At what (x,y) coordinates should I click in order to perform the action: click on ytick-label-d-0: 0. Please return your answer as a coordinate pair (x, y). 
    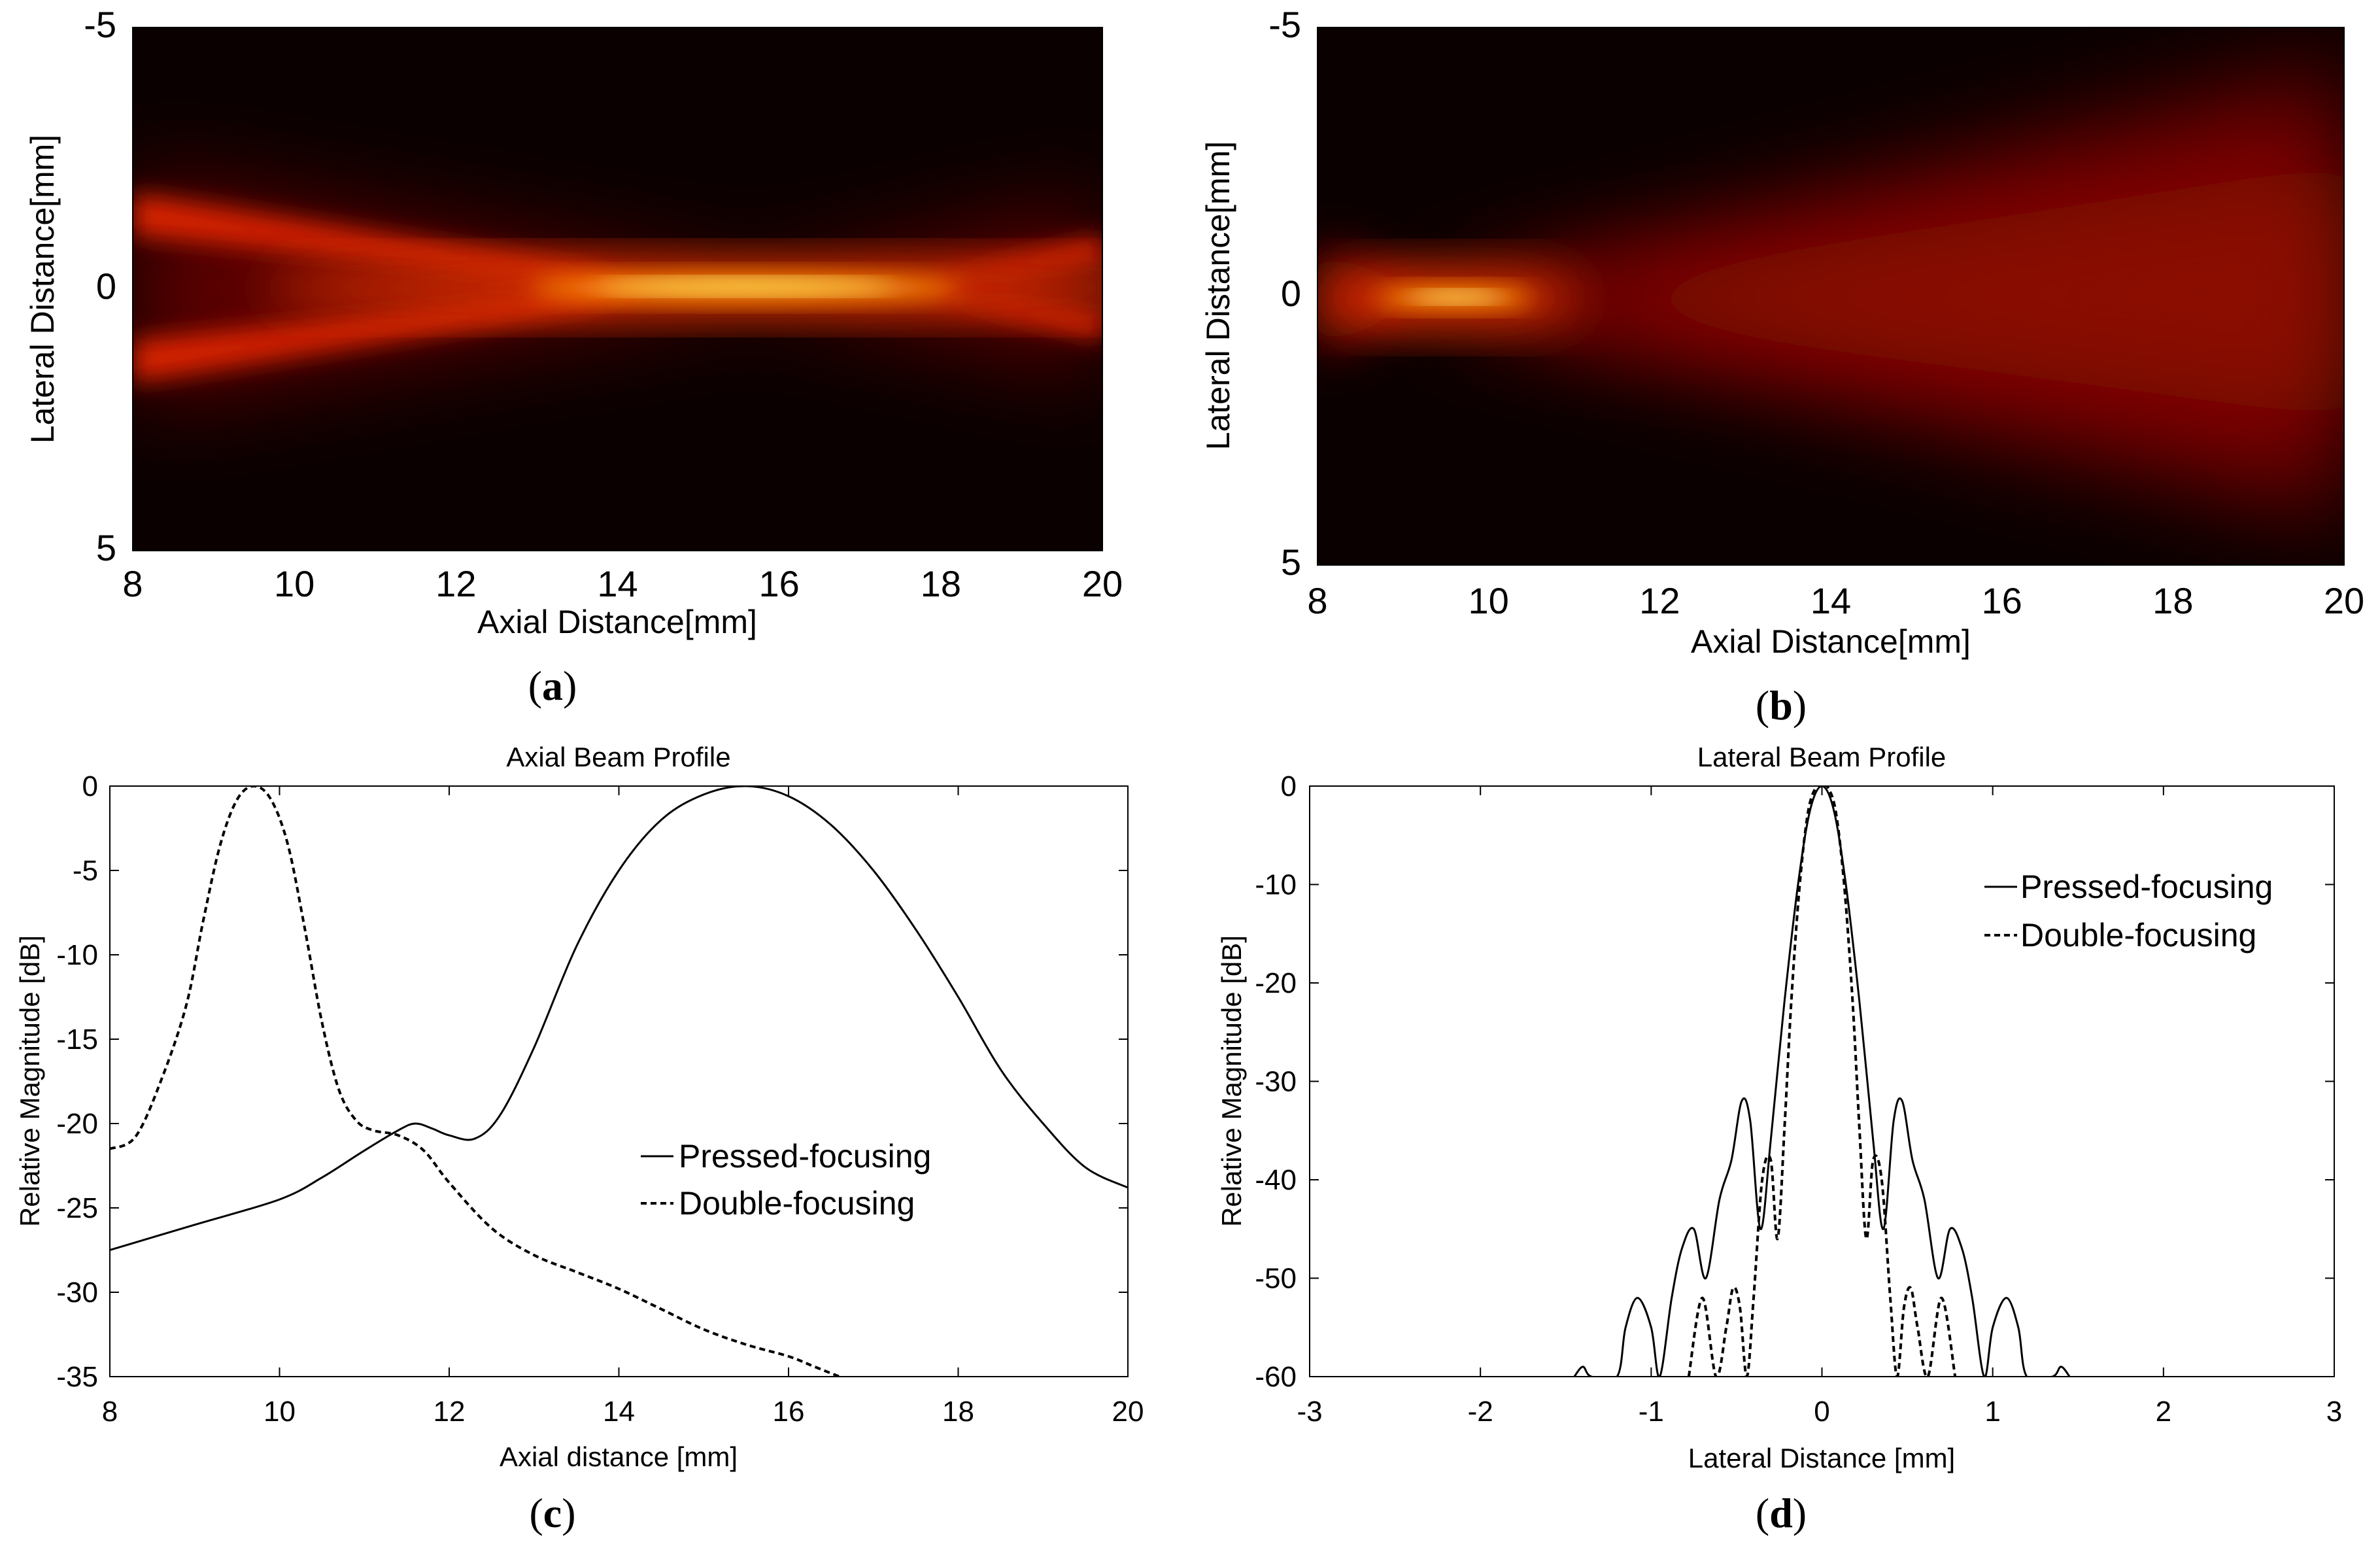
    Looking at the image, I should click on (1289, 786).